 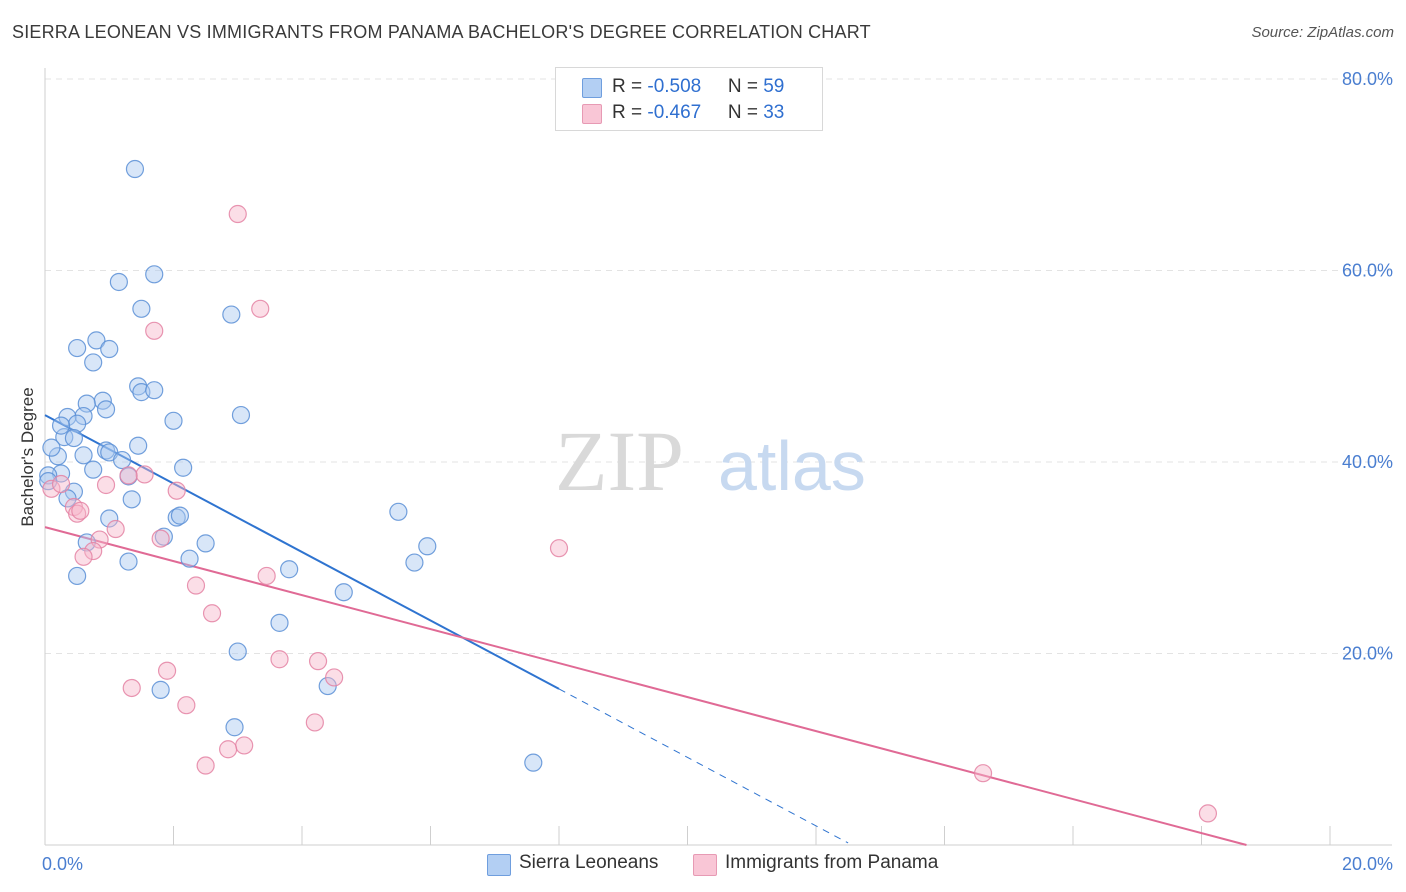 I want to click on r-value: -0.508, so click(x=674, y=86).